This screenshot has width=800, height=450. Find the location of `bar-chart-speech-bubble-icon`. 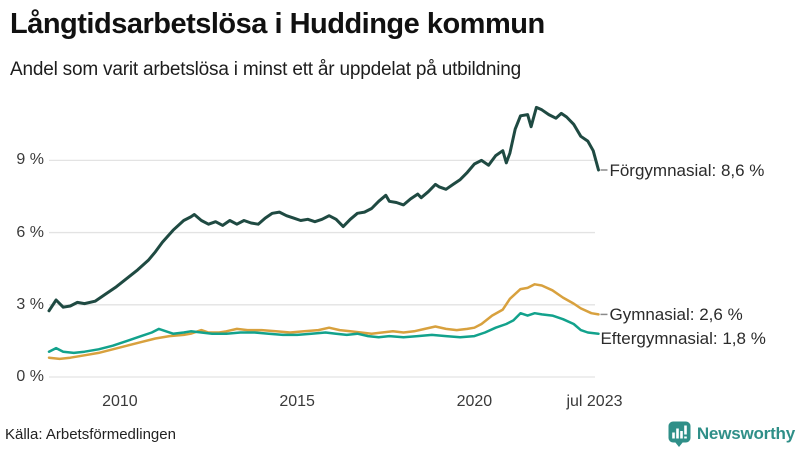

bar-chart-speech-bubble-icon is located at coordinates (679, 434).